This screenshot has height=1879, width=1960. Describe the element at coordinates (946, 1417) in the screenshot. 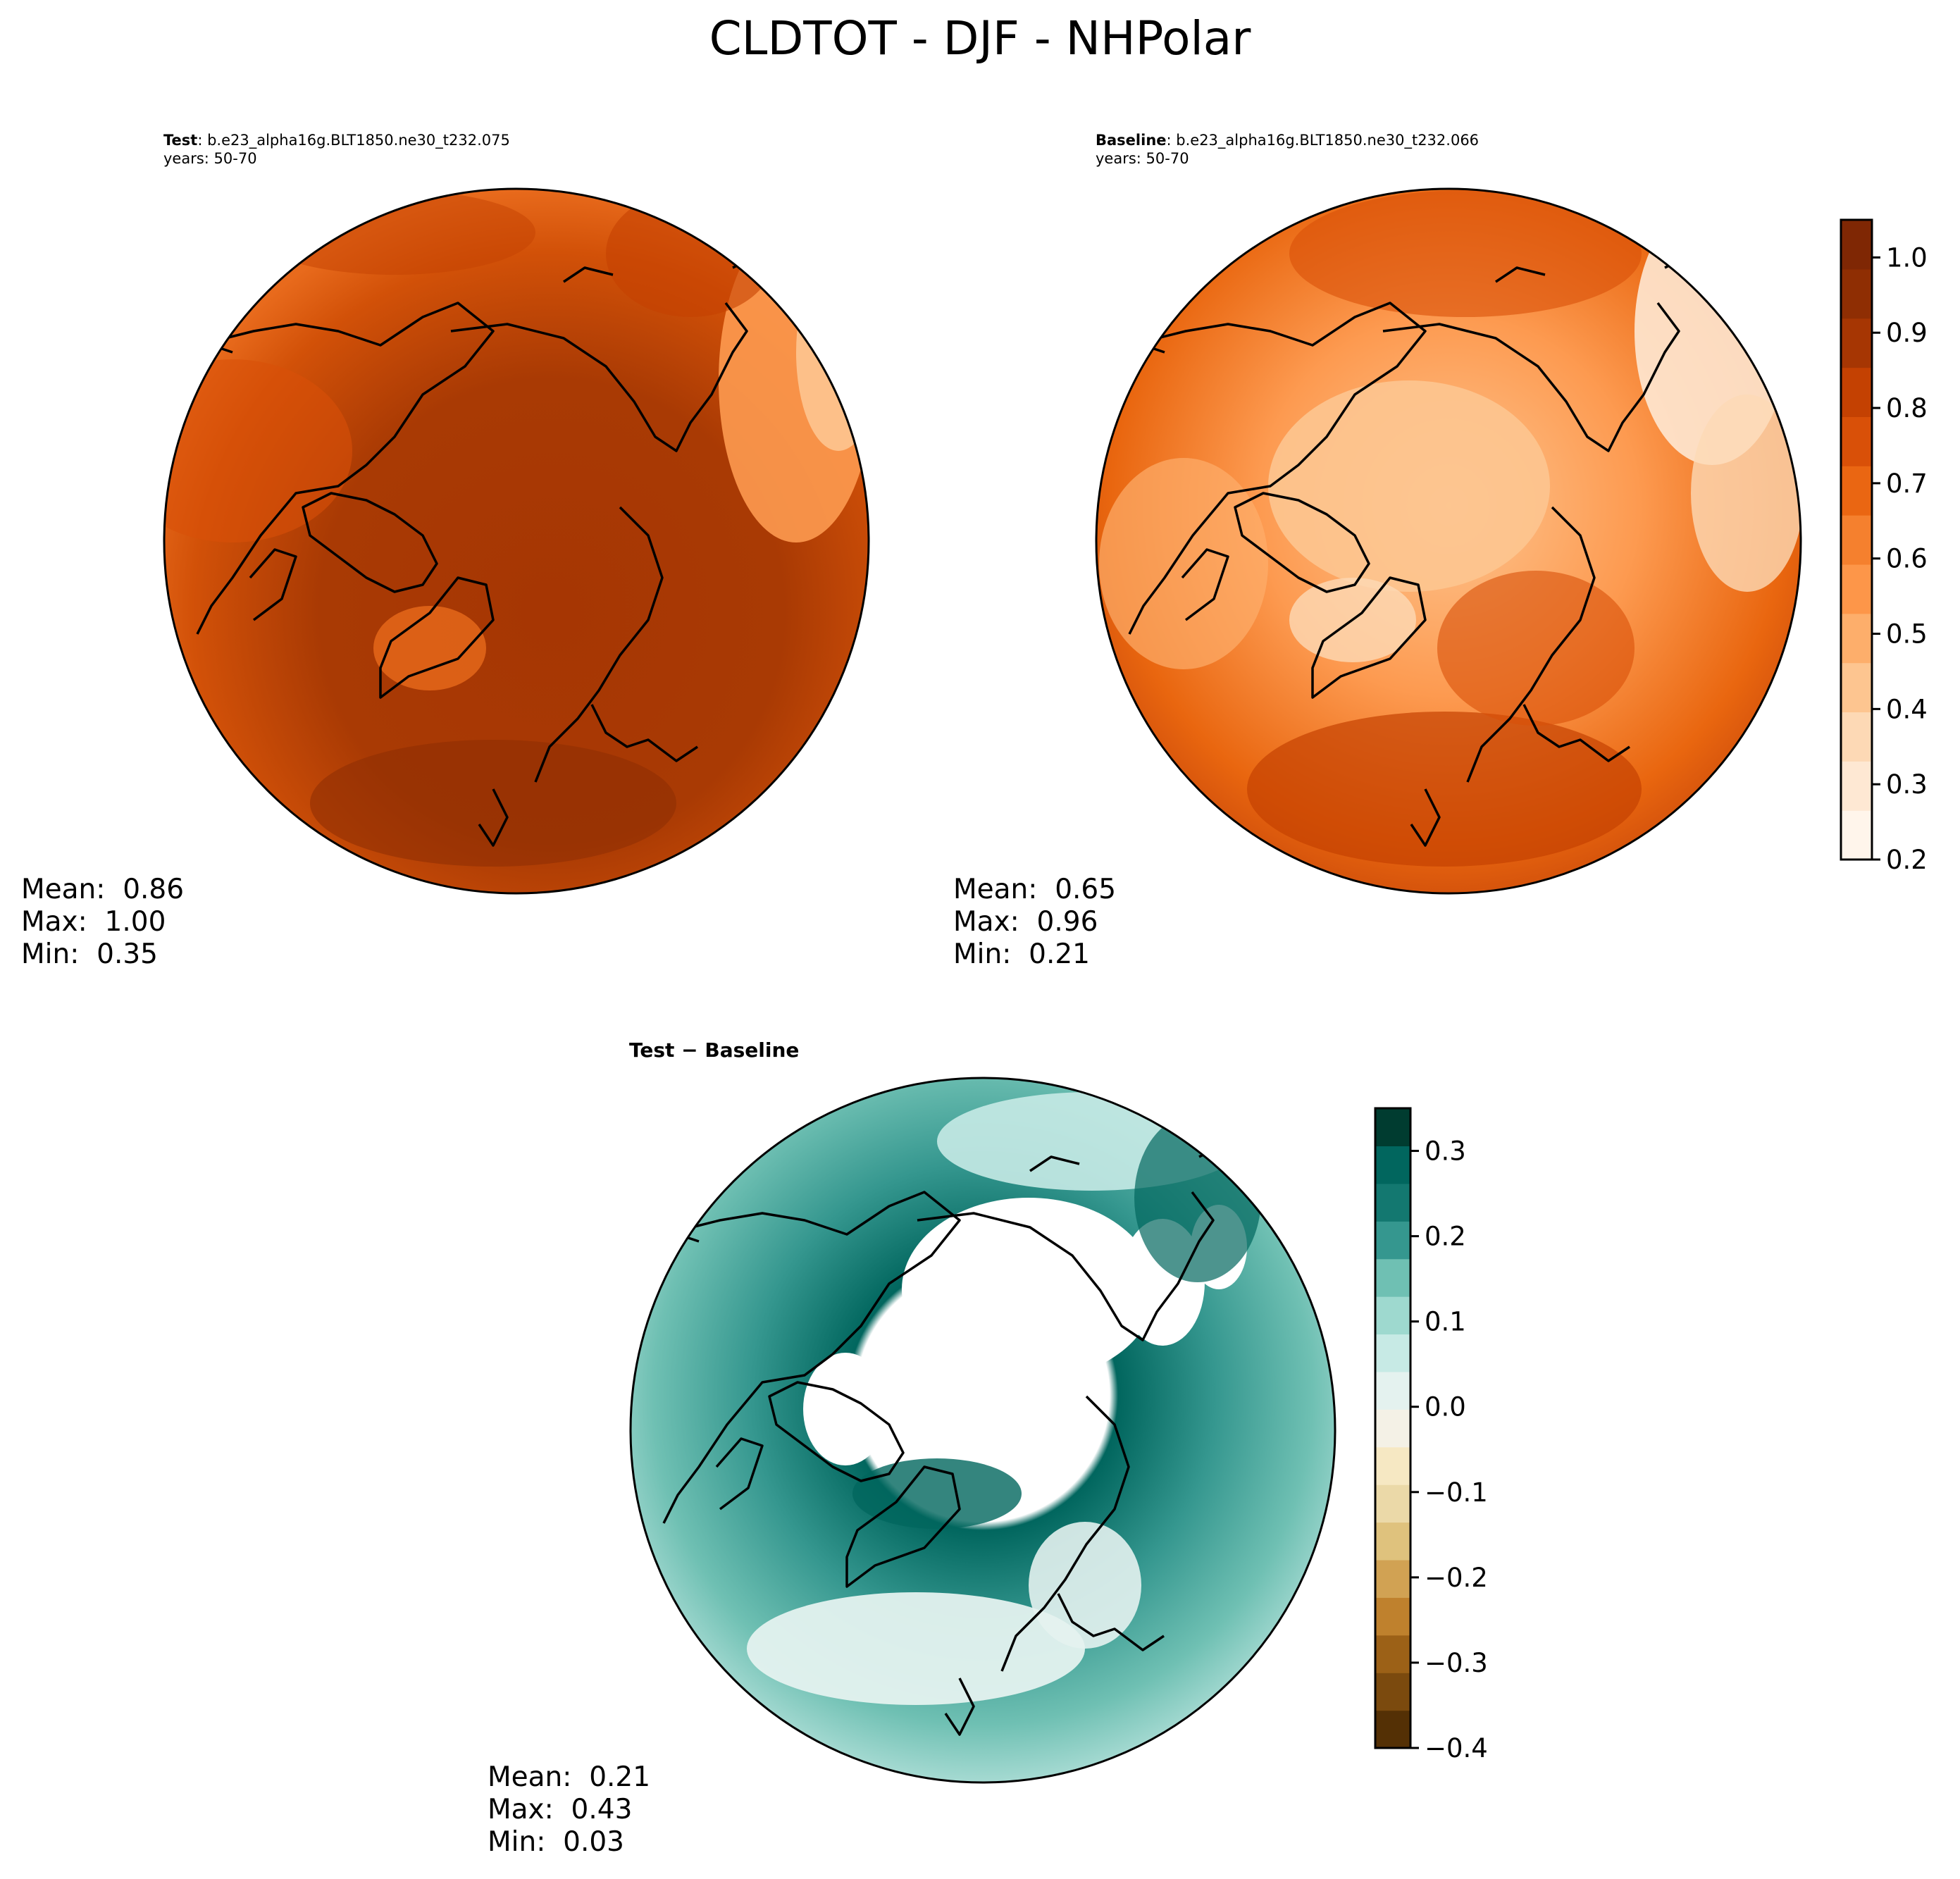

I see `diff-coastlines` at that location.